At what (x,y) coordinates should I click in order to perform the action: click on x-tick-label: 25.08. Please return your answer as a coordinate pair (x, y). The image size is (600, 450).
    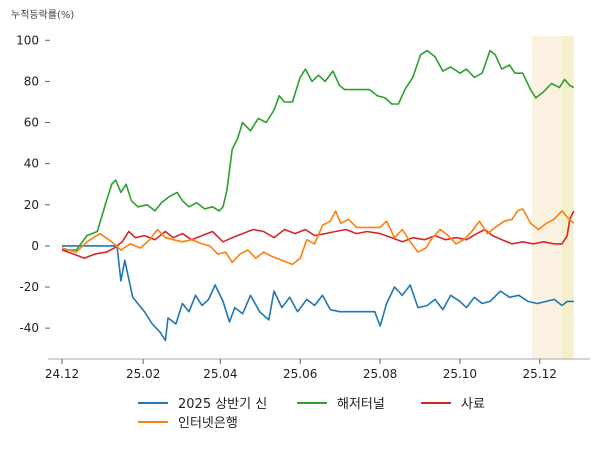
    Looking at the image, I should click on (380, 374).